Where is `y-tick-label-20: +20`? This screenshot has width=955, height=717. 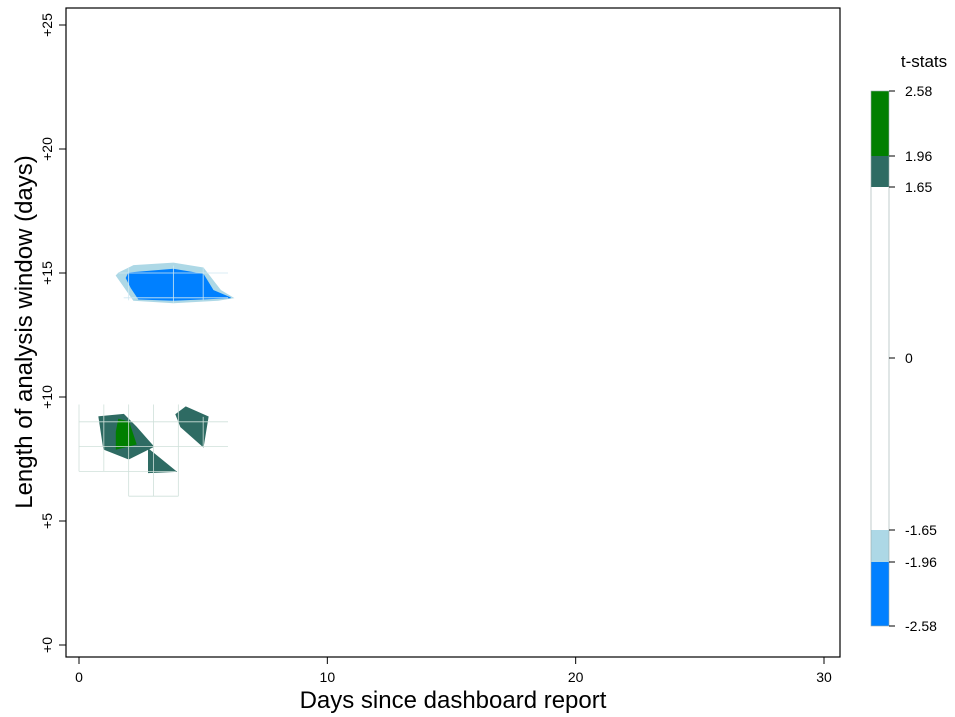 y-tick-label-20: +20 is located at coordinates (47, 149).